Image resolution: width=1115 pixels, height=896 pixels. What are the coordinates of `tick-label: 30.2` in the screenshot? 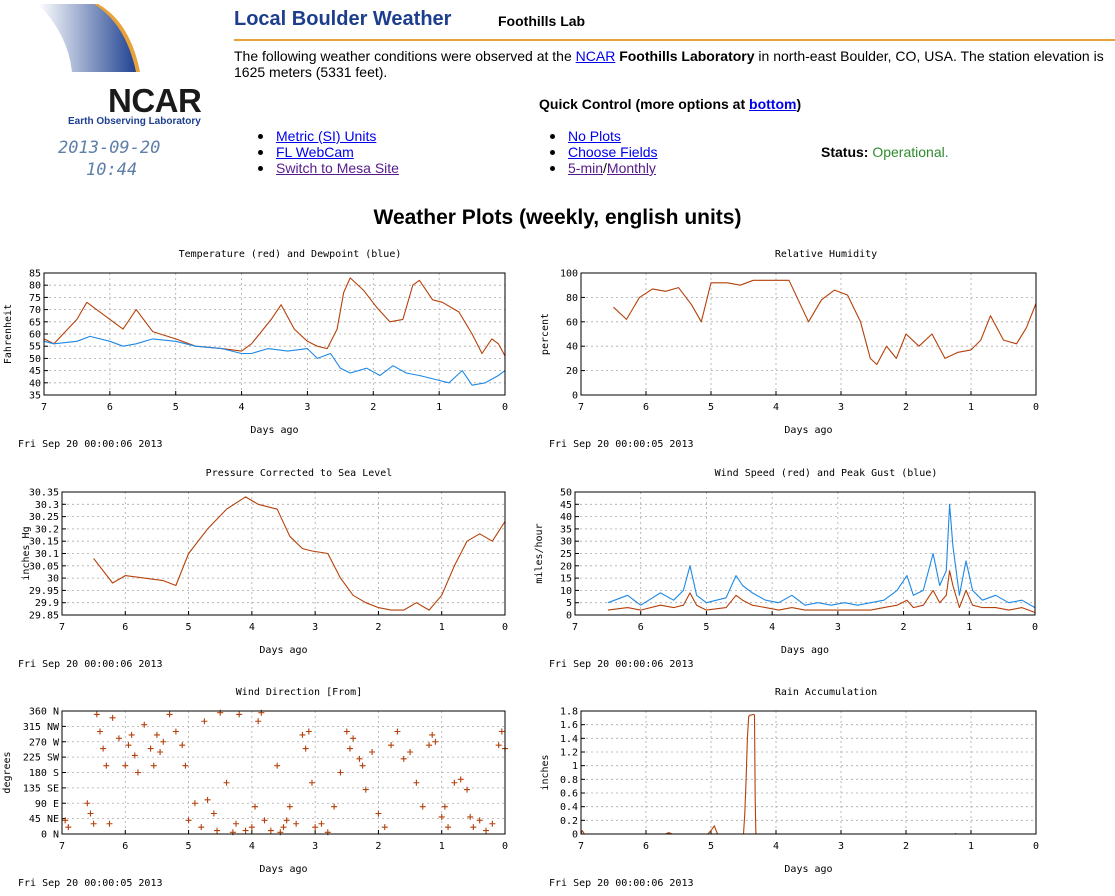 It's located at (47, 529).